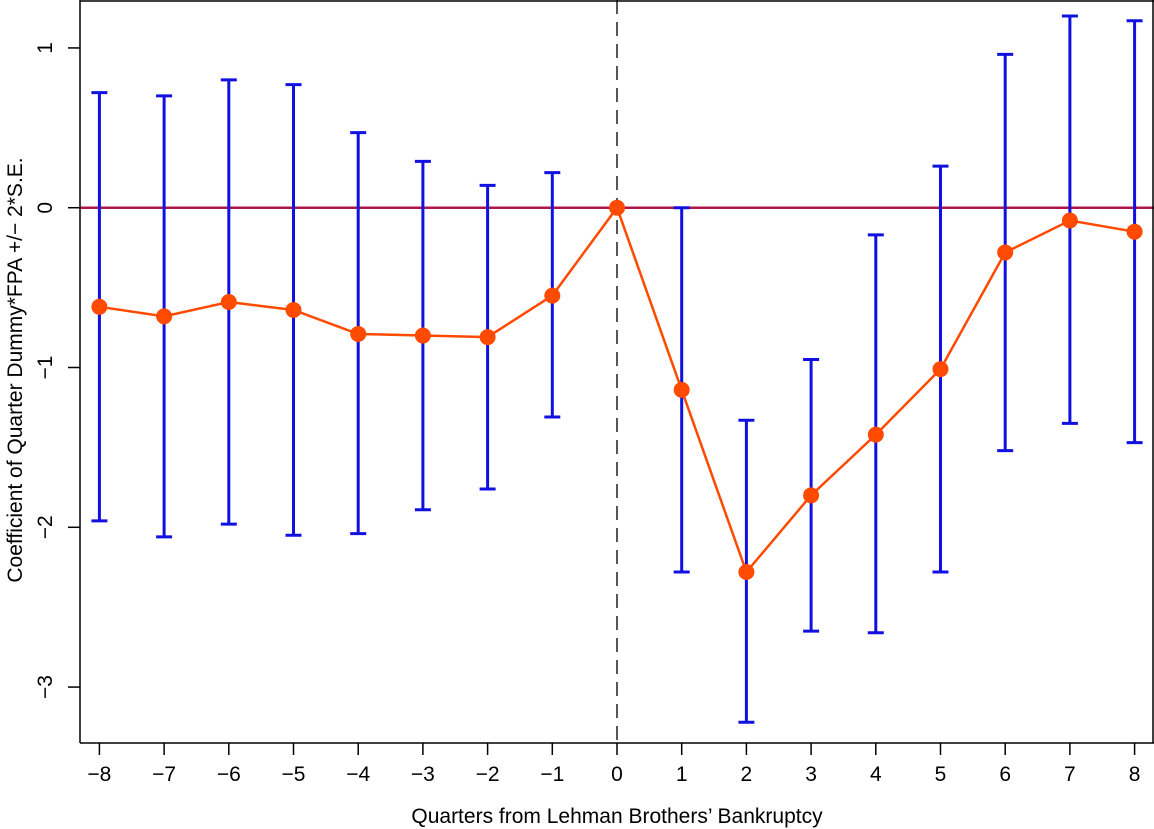  What do you see at coordinates (57, 371) in the screenshot?
I see `y-axis: 1 0 −1 −2 −3` at bounding box center [57, 371].